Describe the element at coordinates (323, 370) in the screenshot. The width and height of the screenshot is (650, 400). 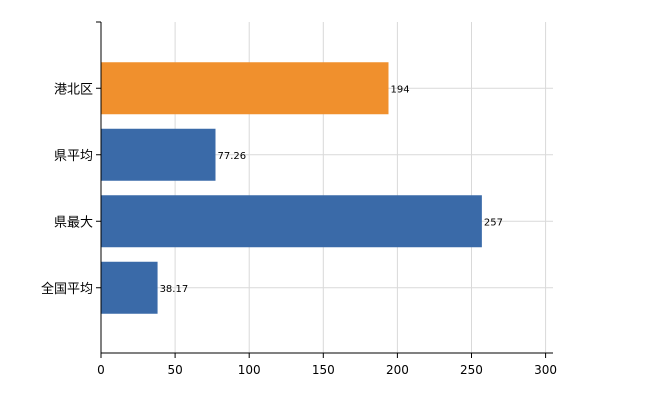
I see `x-tick-label: 150` at that location.